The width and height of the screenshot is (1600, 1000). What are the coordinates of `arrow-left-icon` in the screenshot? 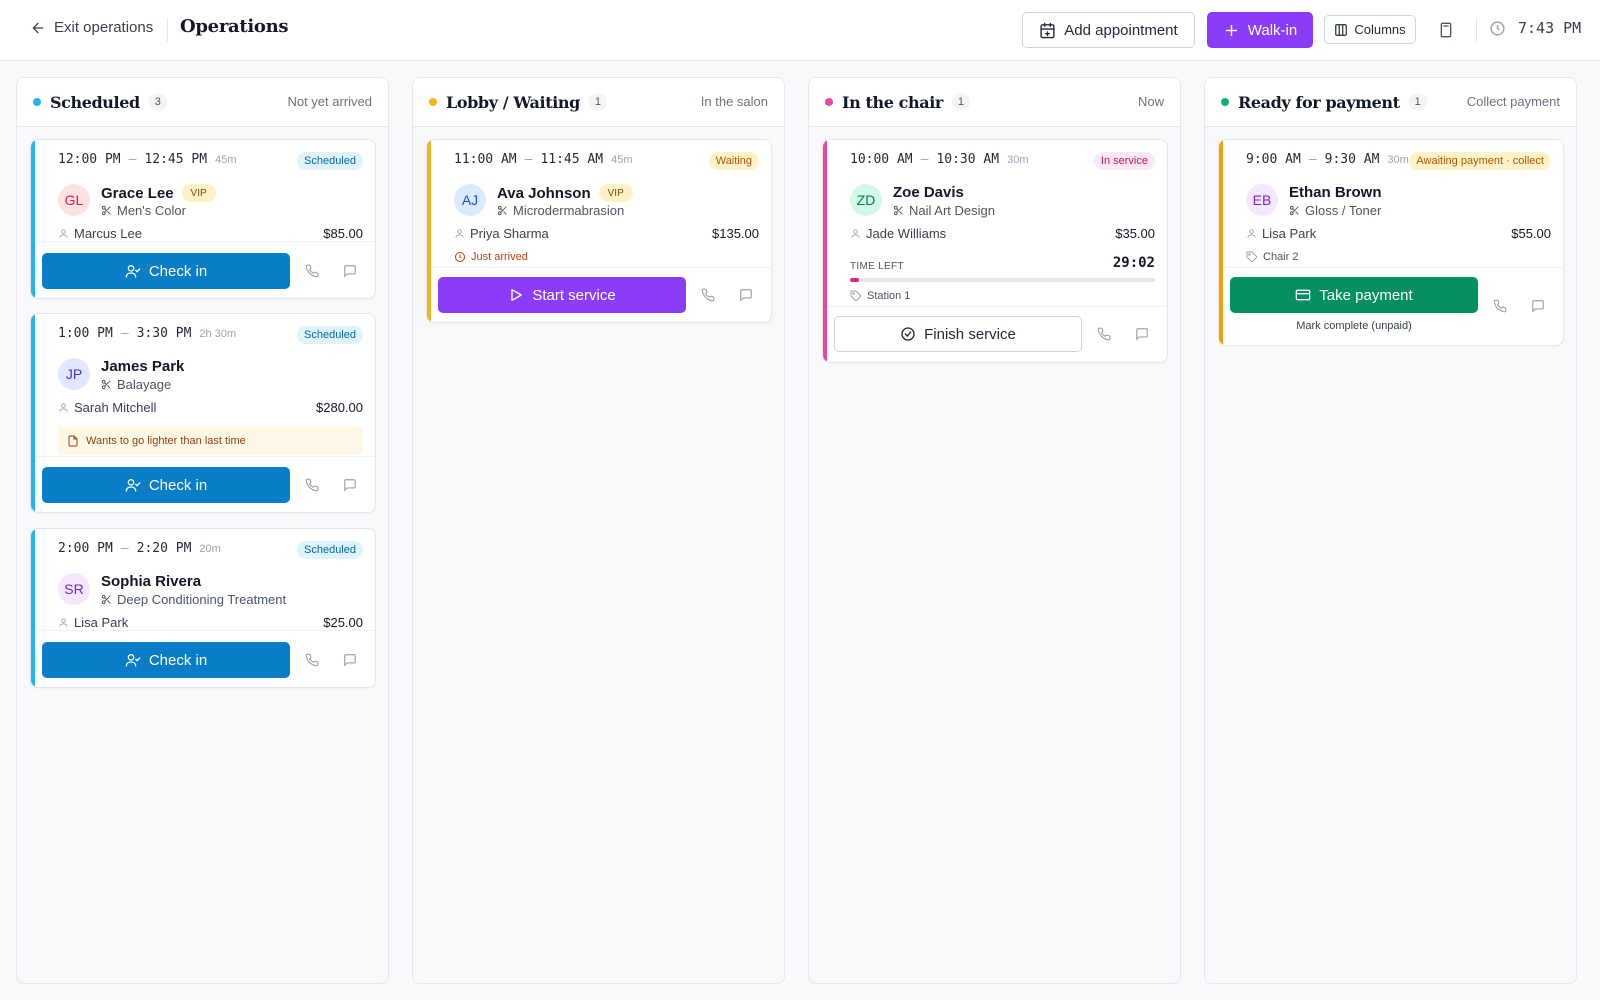 It's located at (38, 27).